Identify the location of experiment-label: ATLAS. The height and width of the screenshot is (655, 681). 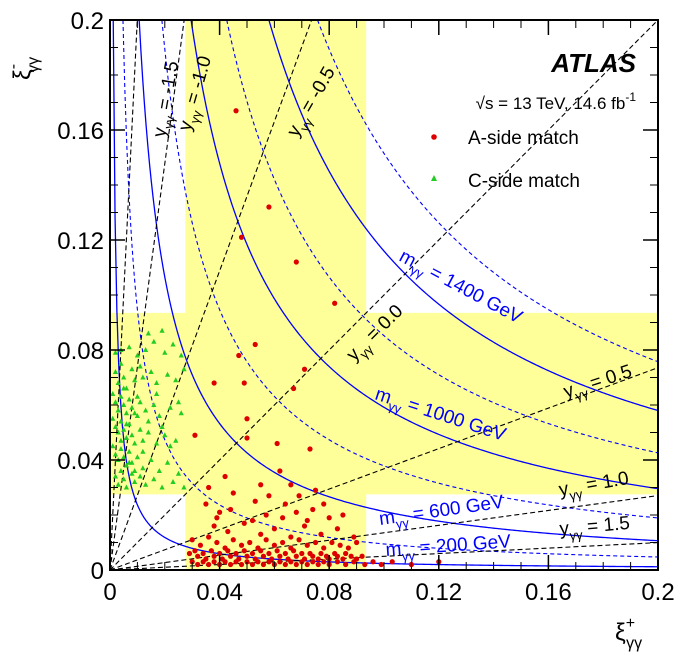
(593, 63).